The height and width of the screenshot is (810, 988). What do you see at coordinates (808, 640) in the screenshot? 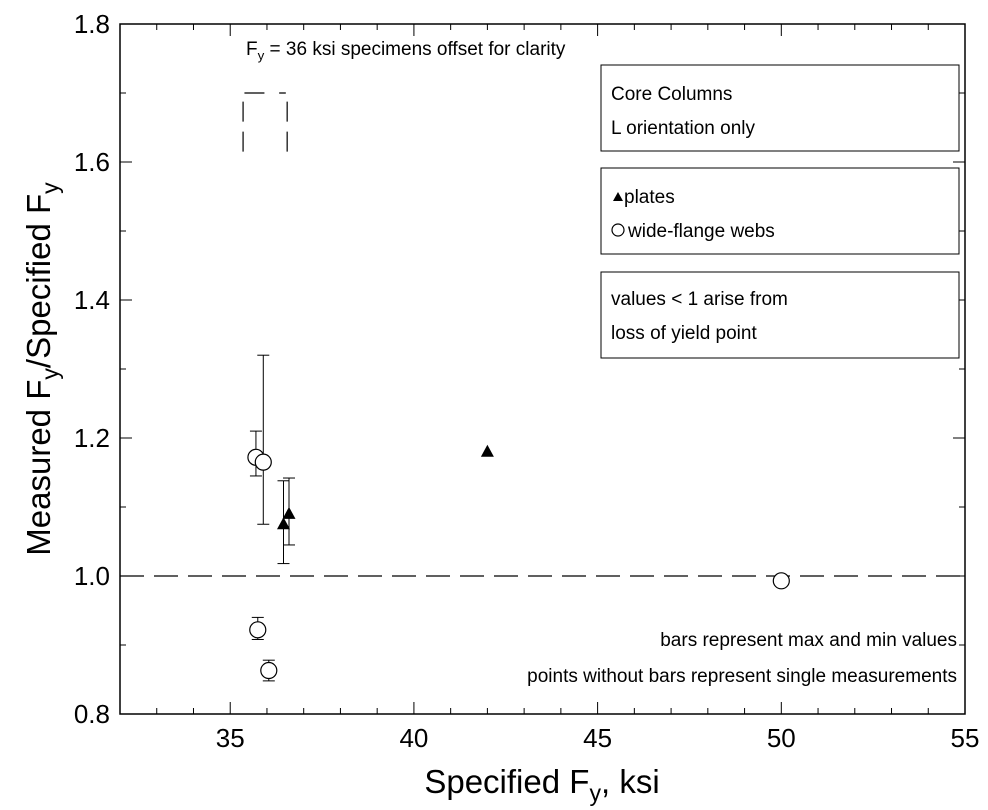
I see `bottom-note-1: bars represent max and min values` at bounding box center [808, 640].